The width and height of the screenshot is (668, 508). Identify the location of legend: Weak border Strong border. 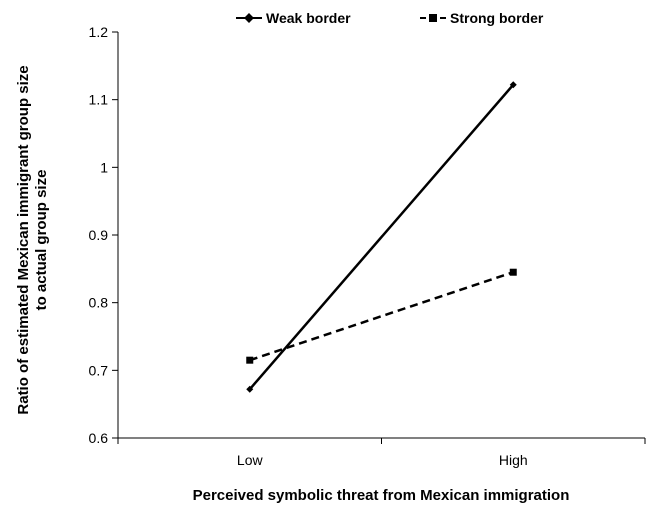
(390, 18).